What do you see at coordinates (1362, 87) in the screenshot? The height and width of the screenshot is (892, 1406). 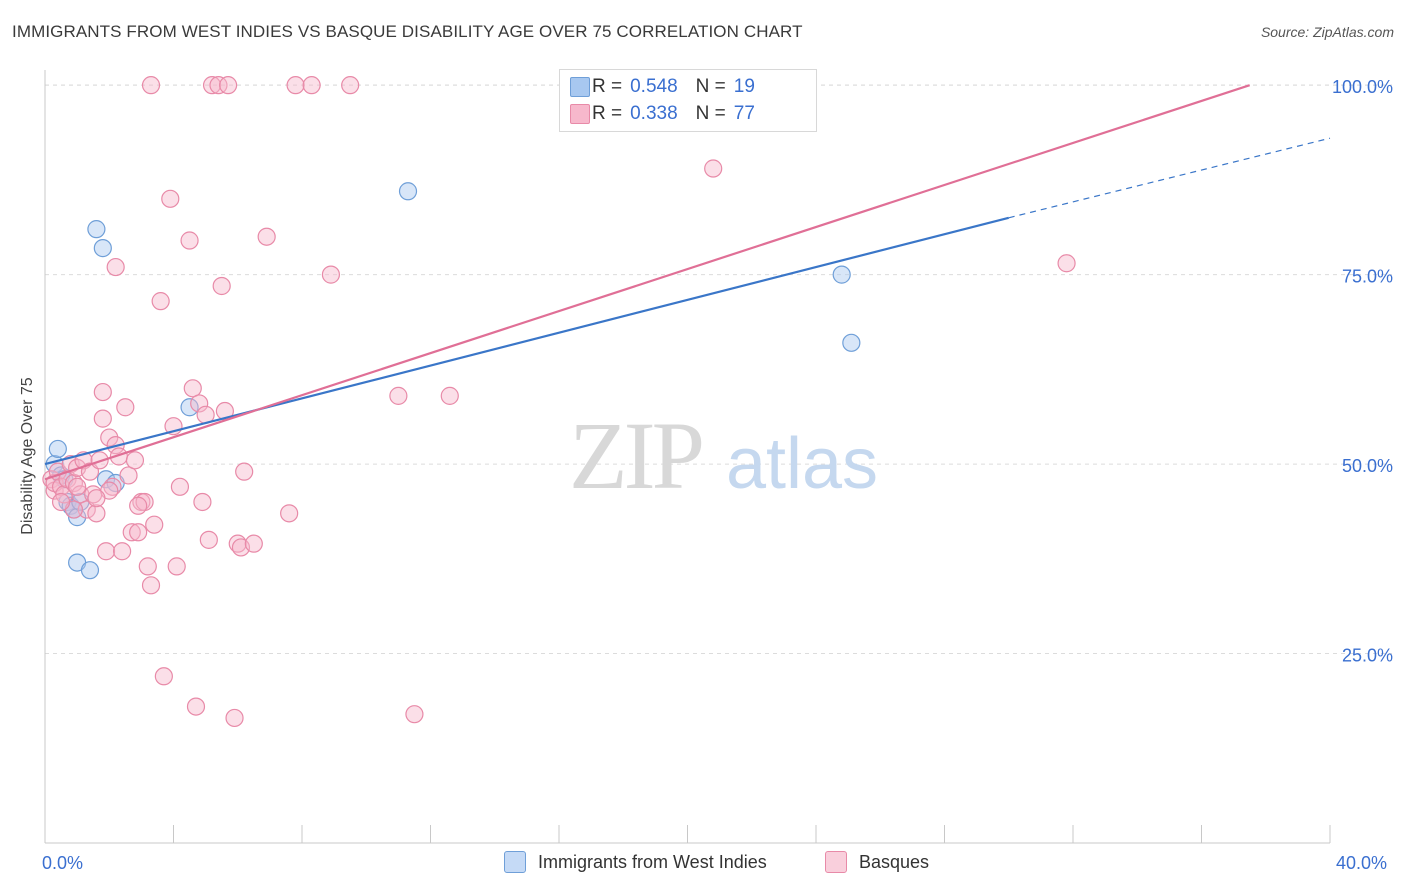 I see `y-tick-label: 100.0%` at bounding box center [1362, 87].